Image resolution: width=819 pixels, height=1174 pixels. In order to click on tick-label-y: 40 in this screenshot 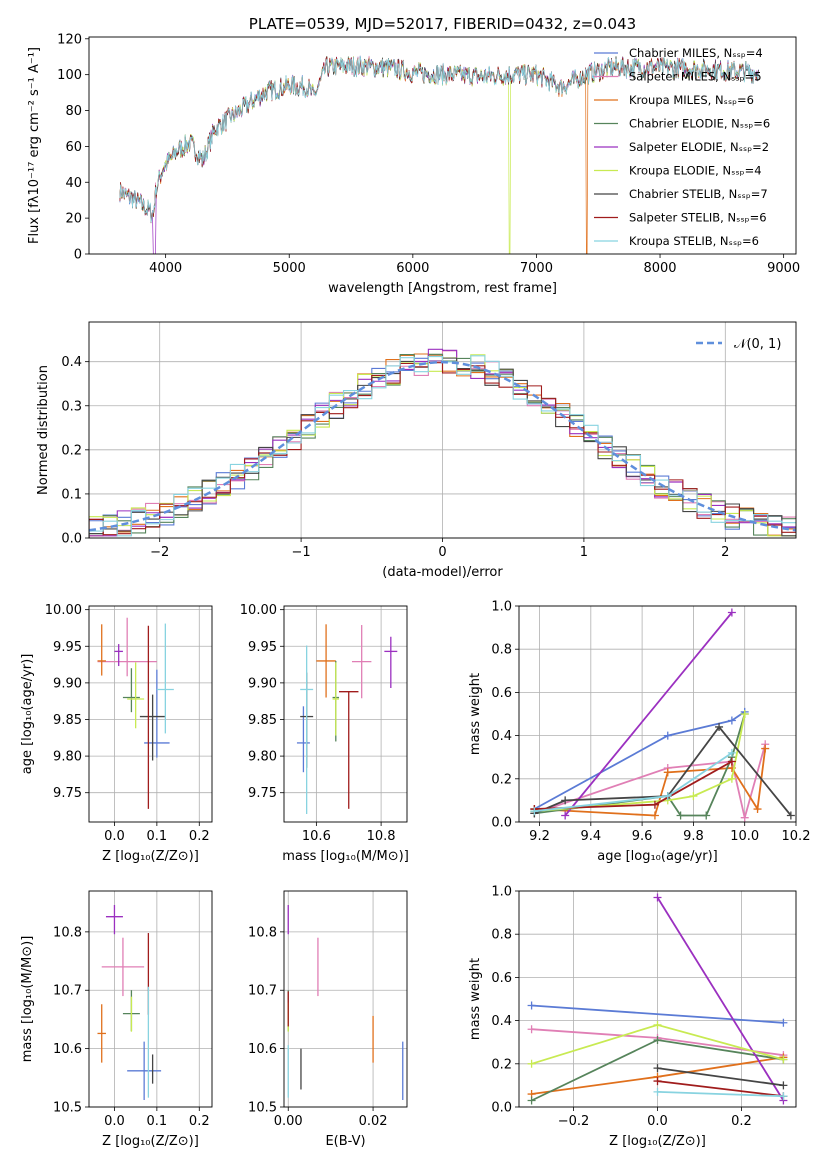, I will do `click(73, 183)`.